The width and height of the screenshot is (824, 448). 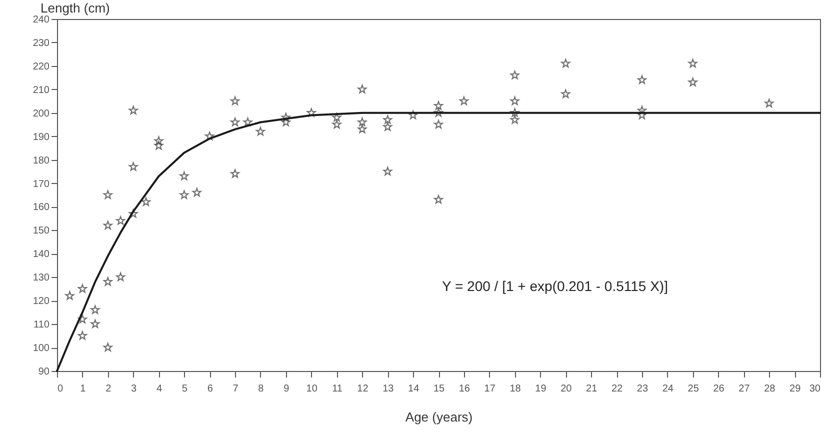 What do you see at coordinates (617, 389) in the screenshot?
I see `x-tick-label: 22` at bounding box center [617, 389].